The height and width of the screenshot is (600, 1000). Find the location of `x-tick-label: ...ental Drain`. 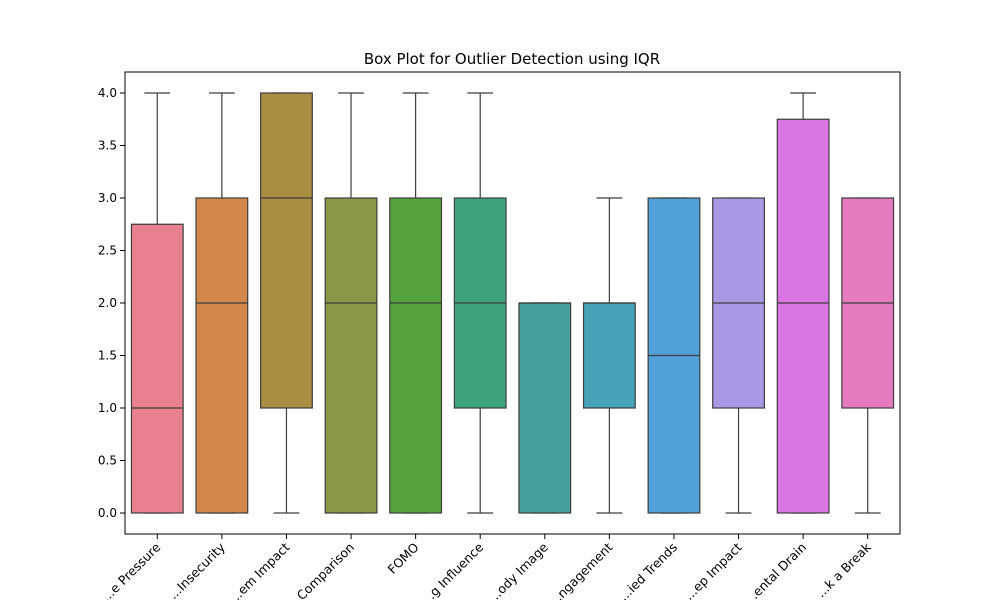

x-tick-label: ...ental Drain is located at coordinates (775, 570).